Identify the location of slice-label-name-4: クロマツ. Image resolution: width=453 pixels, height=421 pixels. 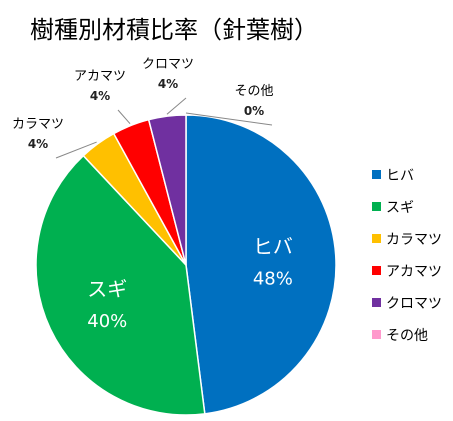
(168, 64).